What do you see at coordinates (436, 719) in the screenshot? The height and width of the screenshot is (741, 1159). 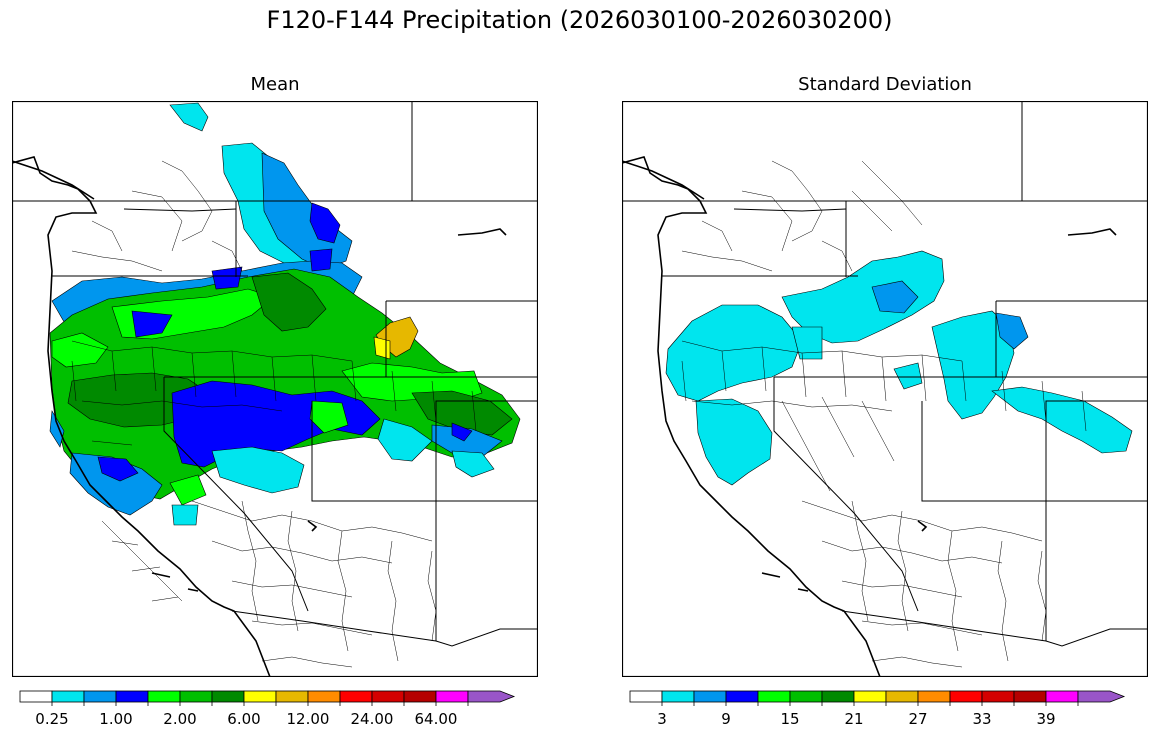 I see `colorbar-tick-label: 64.00` at bounding box center [436, 719].